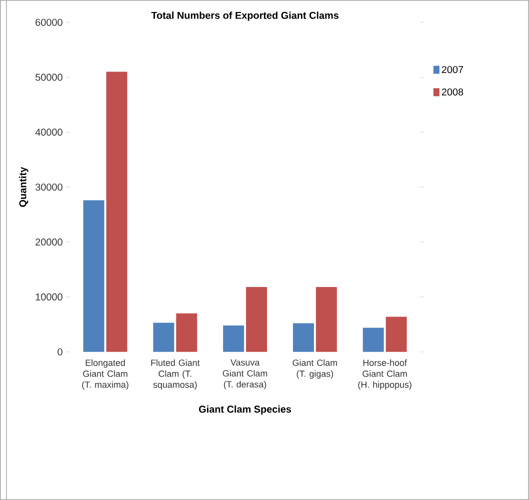 The height and width of the screenshot is (500, 529). I want to click on x-tick-label: Vasuva Giant Clam (T. derasa), so click(245, 374).